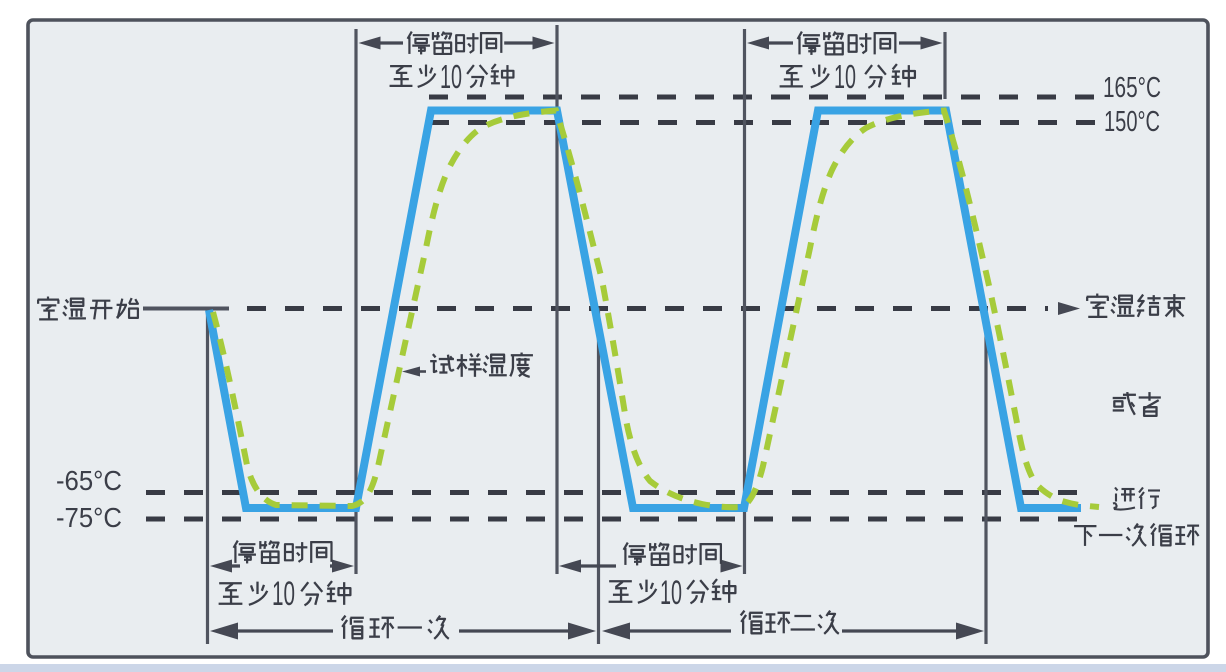 This screenshot has height=672, width=1226. Describe the element at coordinates (1132, 88) in the screenshot. I see `svg-text: 165°C` at that location.